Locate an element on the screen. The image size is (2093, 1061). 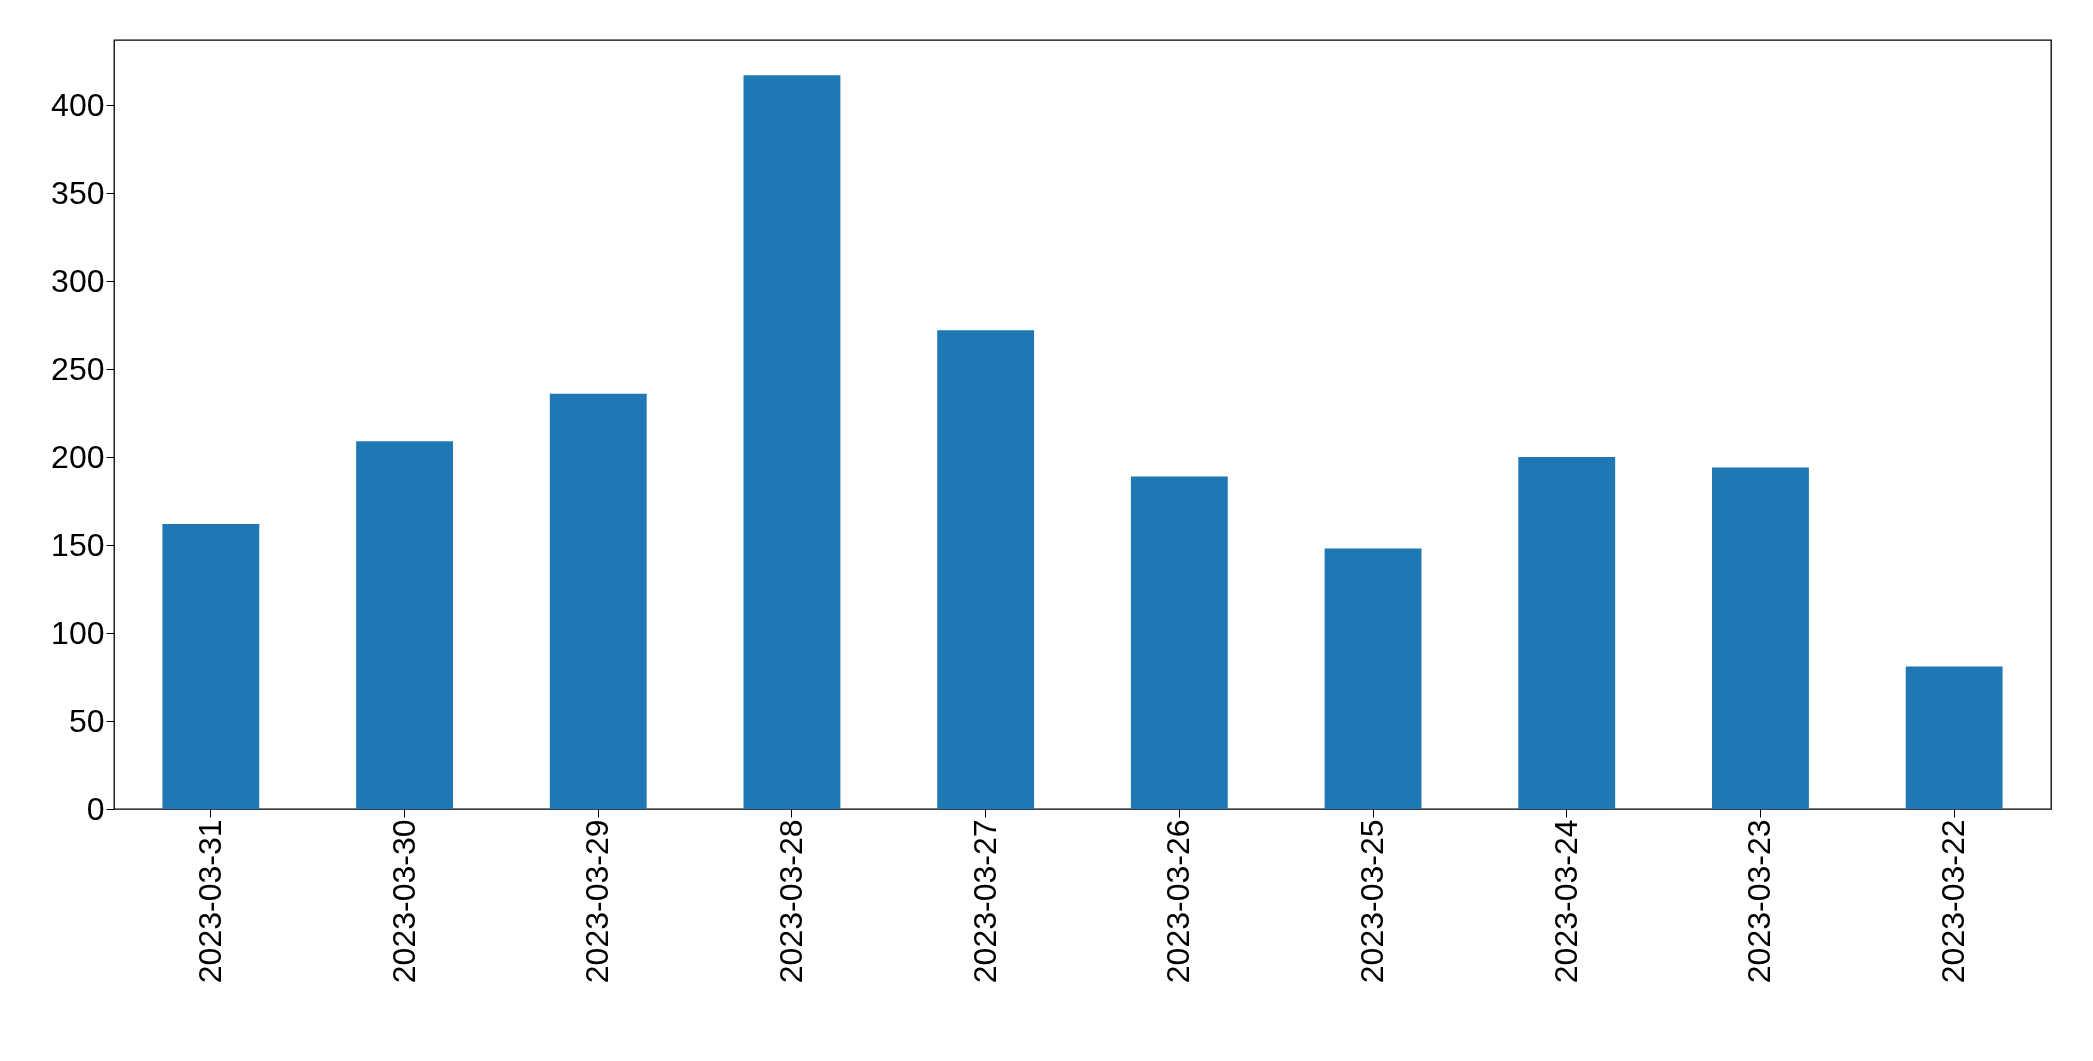
x-tick-label: 2023-03-29 is located at coordinates (597, 901).